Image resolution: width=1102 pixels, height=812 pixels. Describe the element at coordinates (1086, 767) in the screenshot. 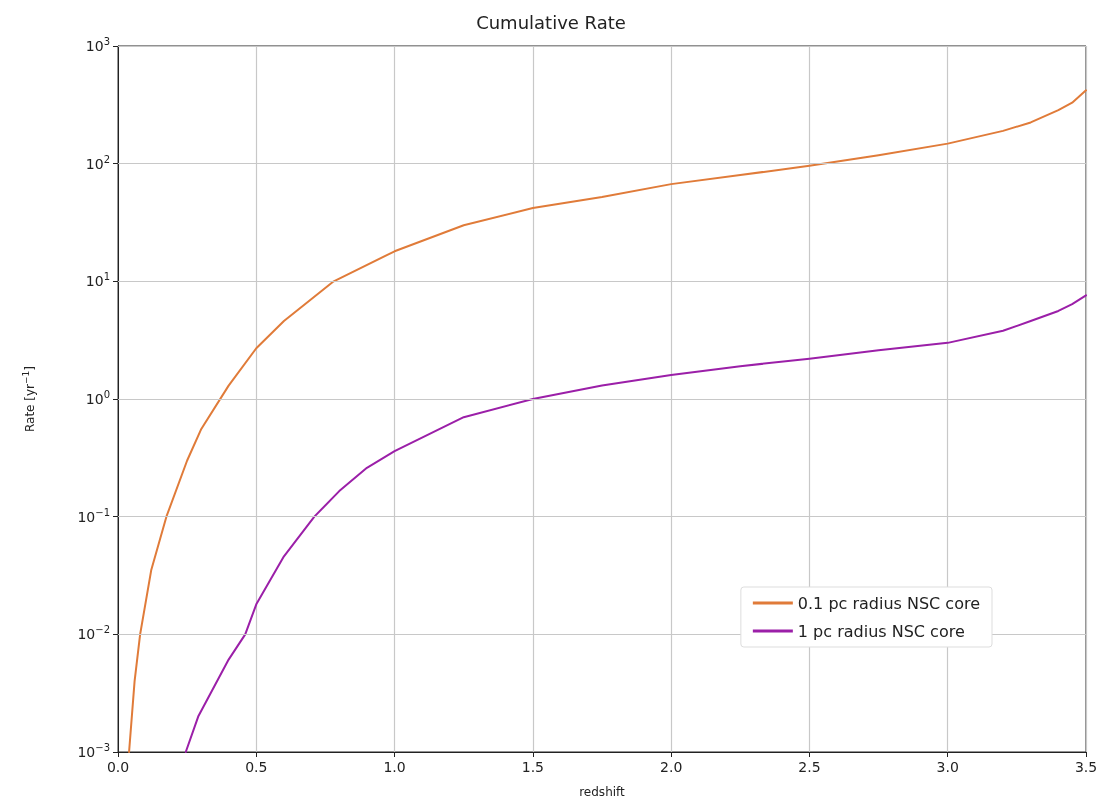

I see `x-tick-label: 3.5` at that location.